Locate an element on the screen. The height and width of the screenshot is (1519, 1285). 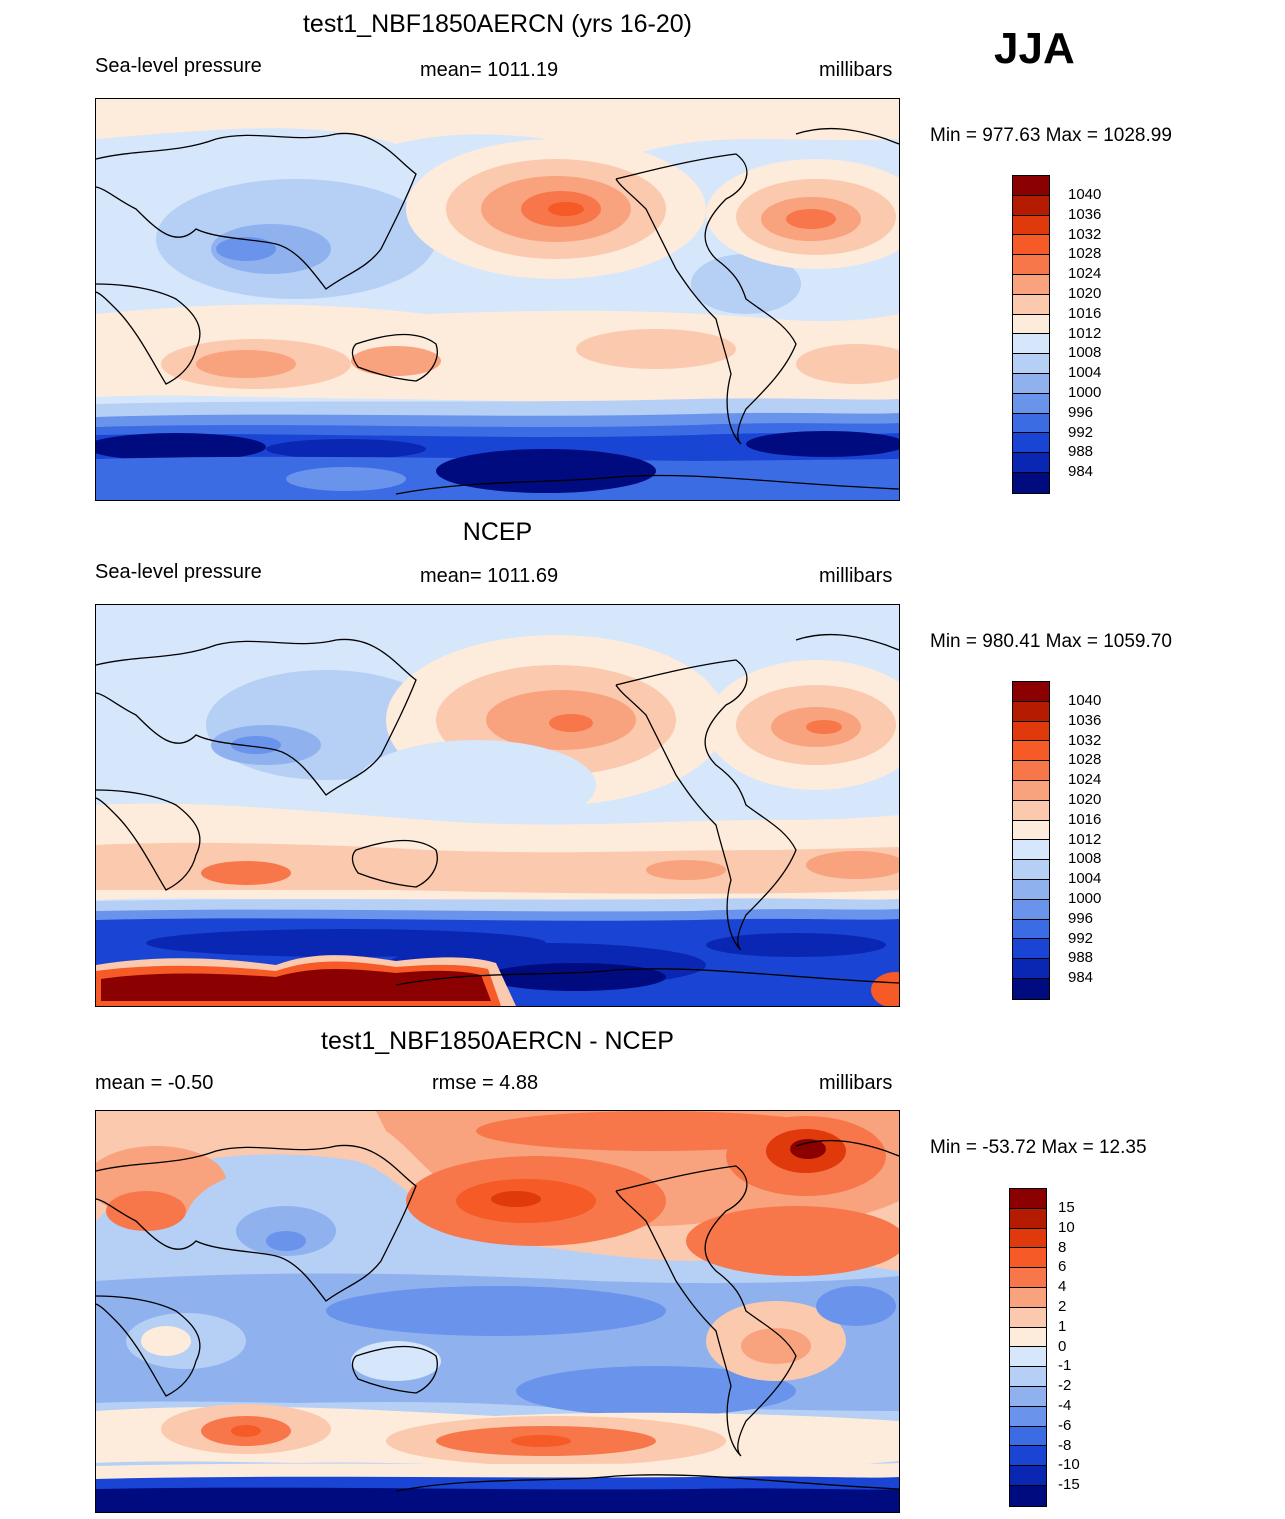
colorbar-label: -8 is located at coordinates (1065, 1445).